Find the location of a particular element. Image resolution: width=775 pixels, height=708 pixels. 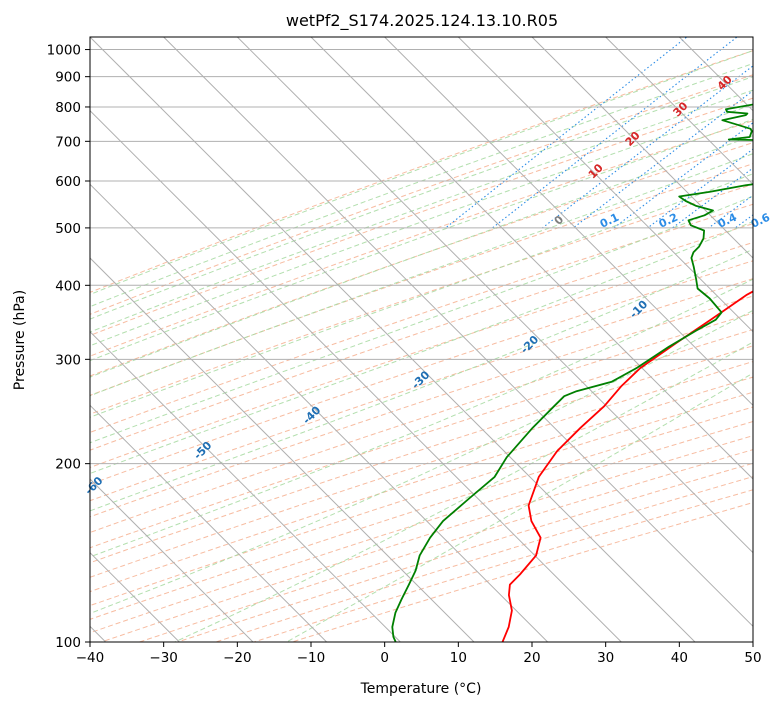

x-tick-label: −40 is located at coordinates (90, 658).